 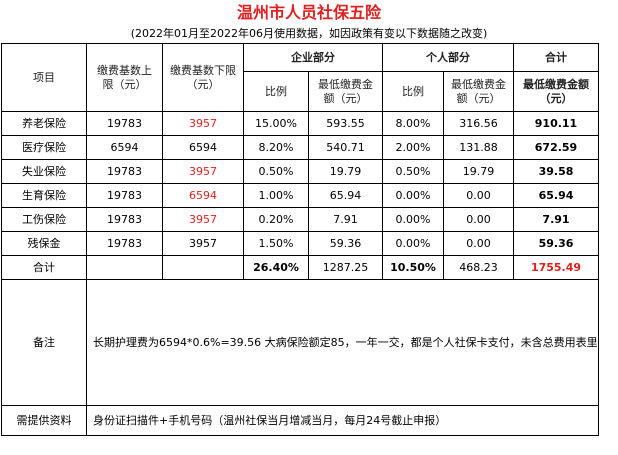 I want to click on header-row-bottom: 比例 最低缴费金额（元） 比例 最低缴费金额（元） 最低缴费金额（元）, so click(x=300, y=91).